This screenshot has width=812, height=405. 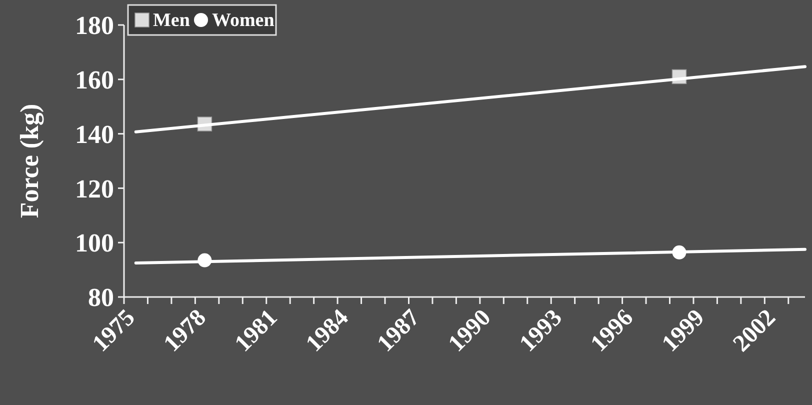 I want to click on y-tick-label: 80, so click(x=101, y=297).